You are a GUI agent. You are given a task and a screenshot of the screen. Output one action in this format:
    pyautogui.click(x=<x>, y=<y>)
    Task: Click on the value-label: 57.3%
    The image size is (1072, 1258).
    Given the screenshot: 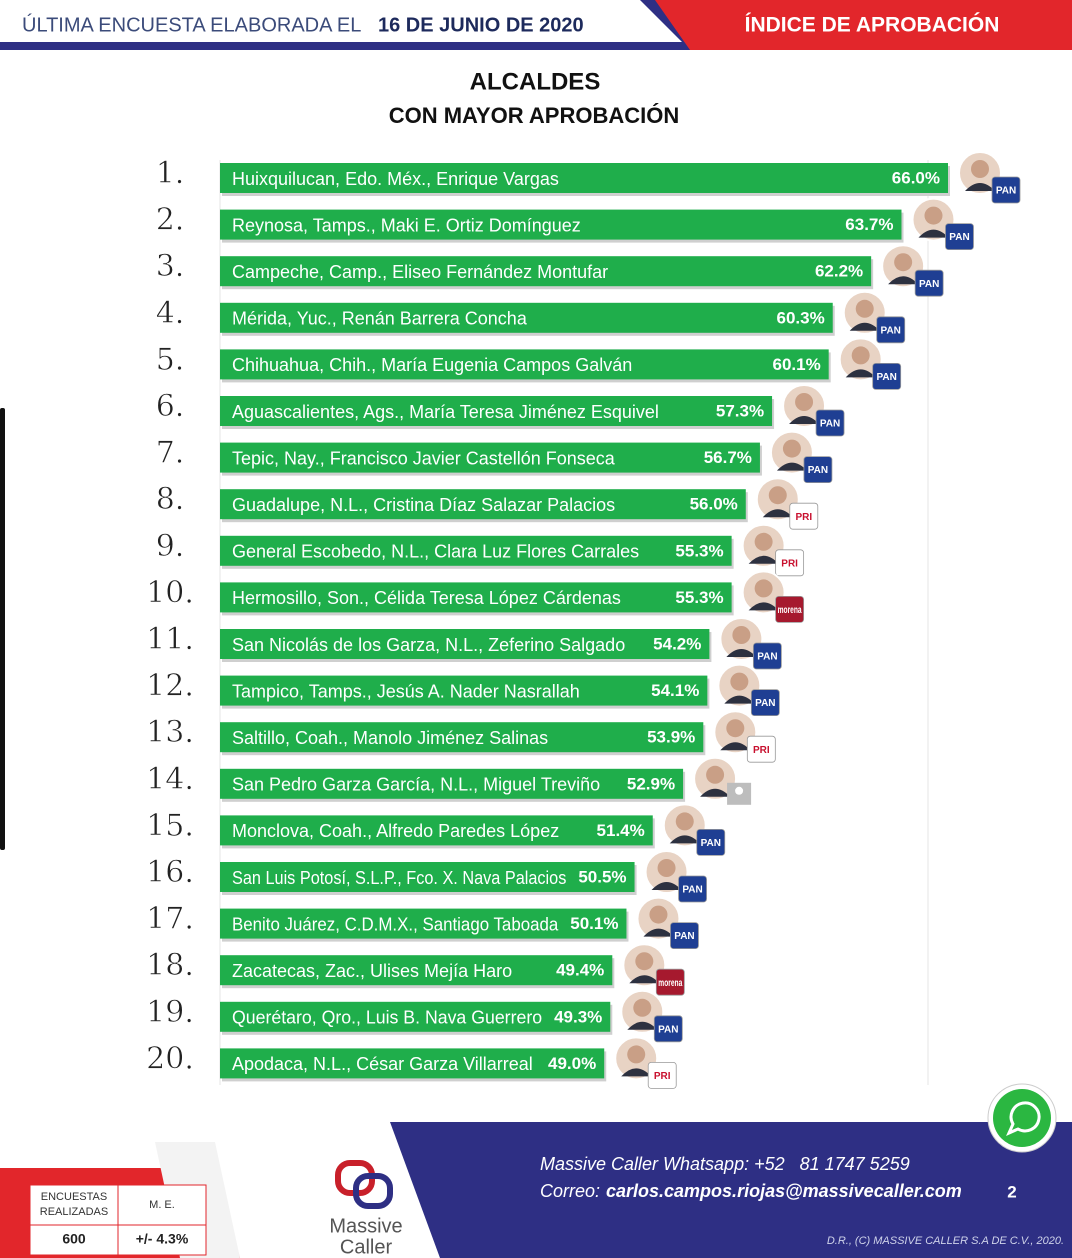 What is the action you would take?
    pyautogui.click(x=740, y=410)
    